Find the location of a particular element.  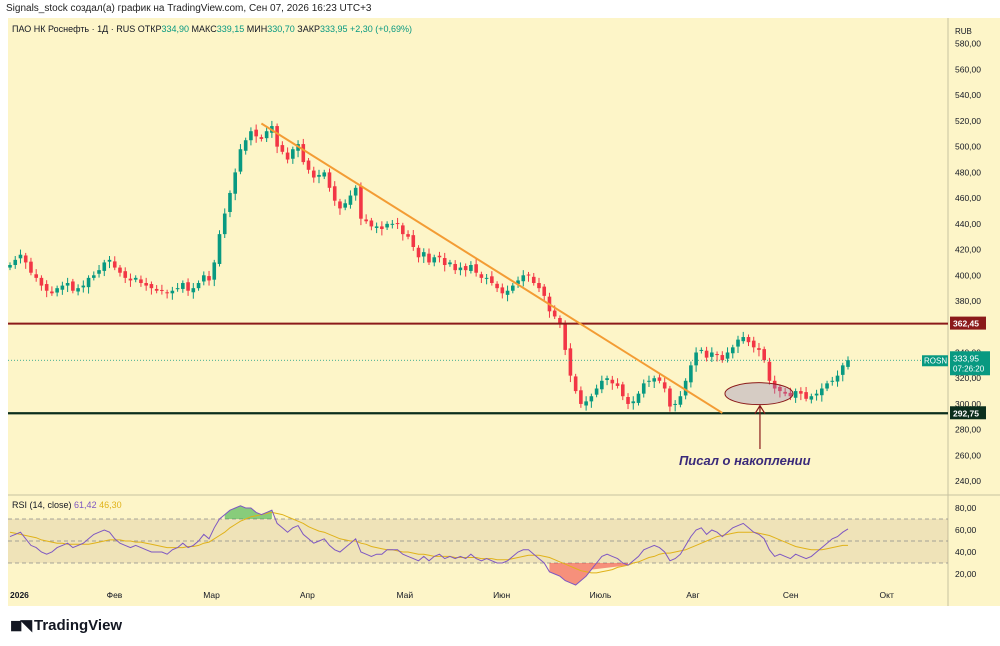

rsi-tick-label: 40,00 is located at coordinates (966, 552).